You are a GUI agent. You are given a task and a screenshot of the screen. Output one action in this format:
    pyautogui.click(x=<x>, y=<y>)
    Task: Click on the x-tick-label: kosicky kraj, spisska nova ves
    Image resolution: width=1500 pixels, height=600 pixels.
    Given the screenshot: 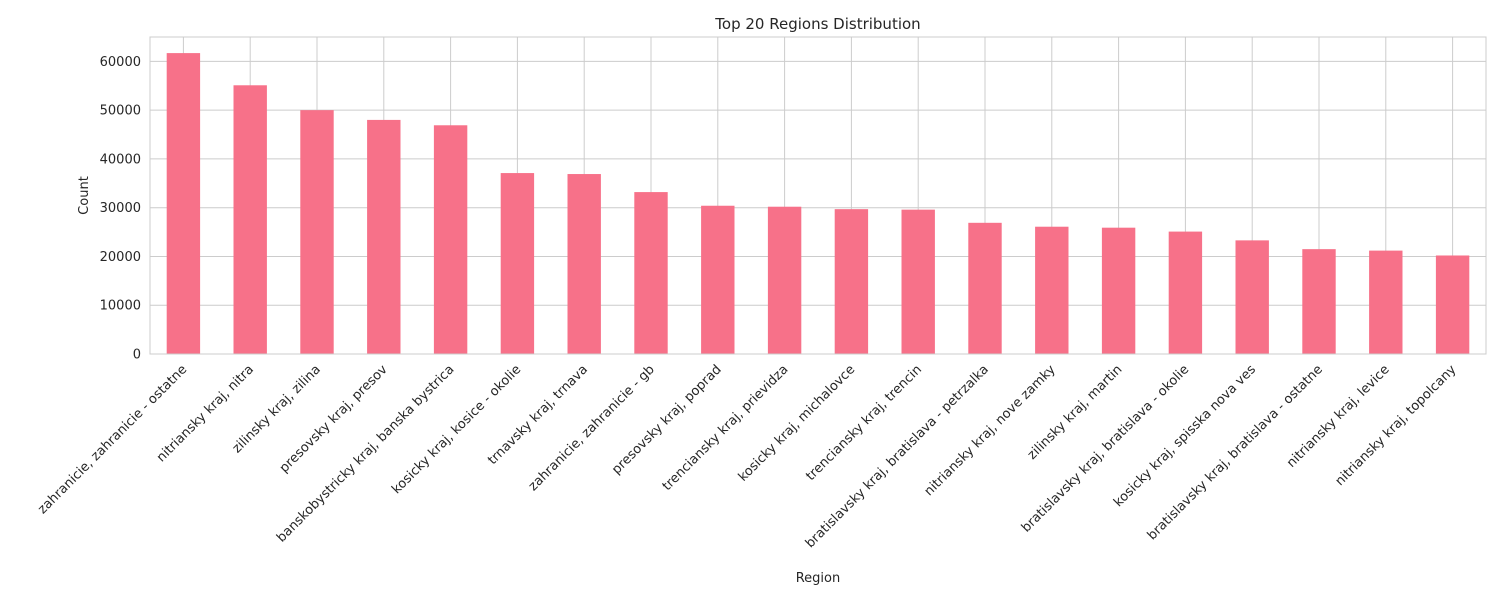 What is the action you would take?
    pyautogui.click(x=1185, y=436)
    